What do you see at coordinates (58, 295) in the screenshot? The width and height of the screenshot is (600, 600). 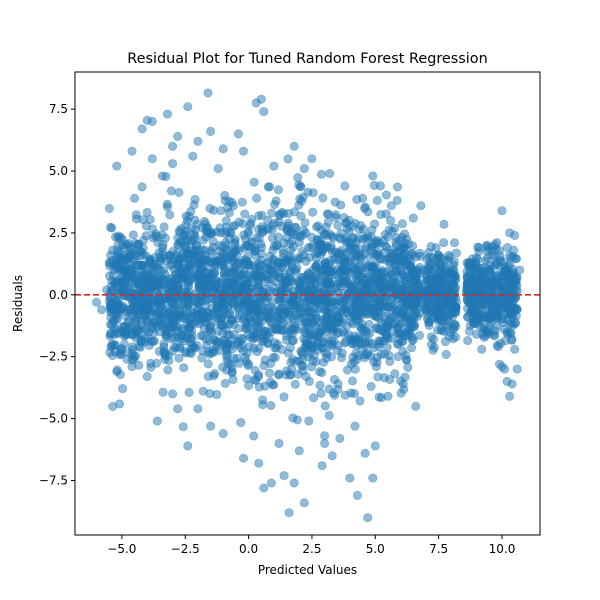 I see `y-tick-label: 0.0` at bounding box center [58, 295].